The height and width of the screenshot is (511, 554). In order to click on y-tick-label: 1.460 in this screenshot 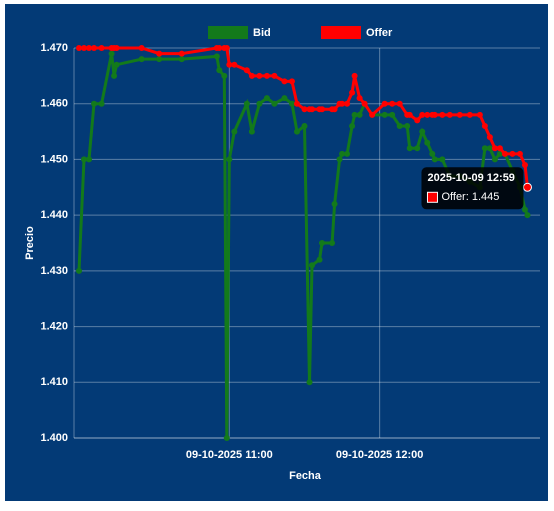, I will do `click(54, 104)`.